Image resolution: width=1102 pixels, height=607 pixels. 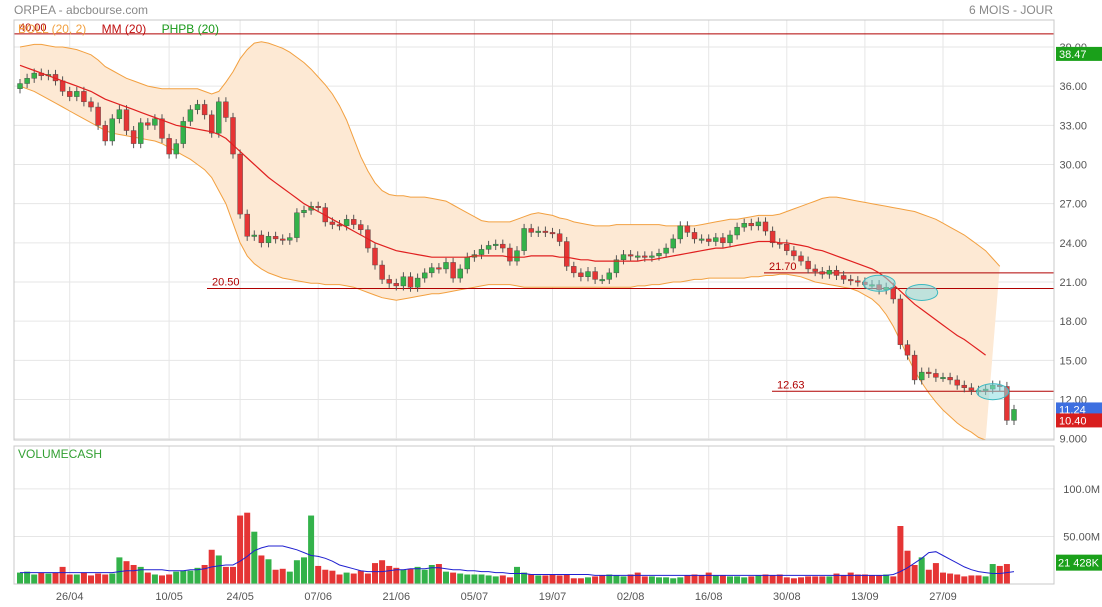 What do you see at coordinates (1073, 165) in the screenshot?
I see `price-tick-label: 30.00` at bounding box center [1073, 165].